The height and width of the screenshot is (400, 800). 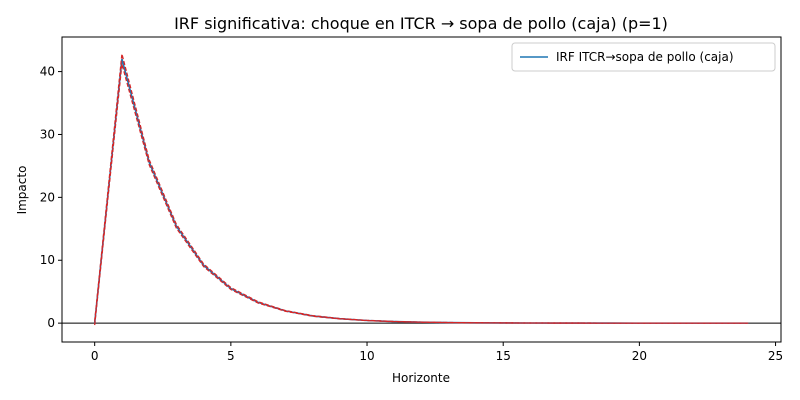 What do you see at coordinates (22, 190) in the screenshot?
I see `y-axis-label: Impacto` at bounding box center [22, 190].